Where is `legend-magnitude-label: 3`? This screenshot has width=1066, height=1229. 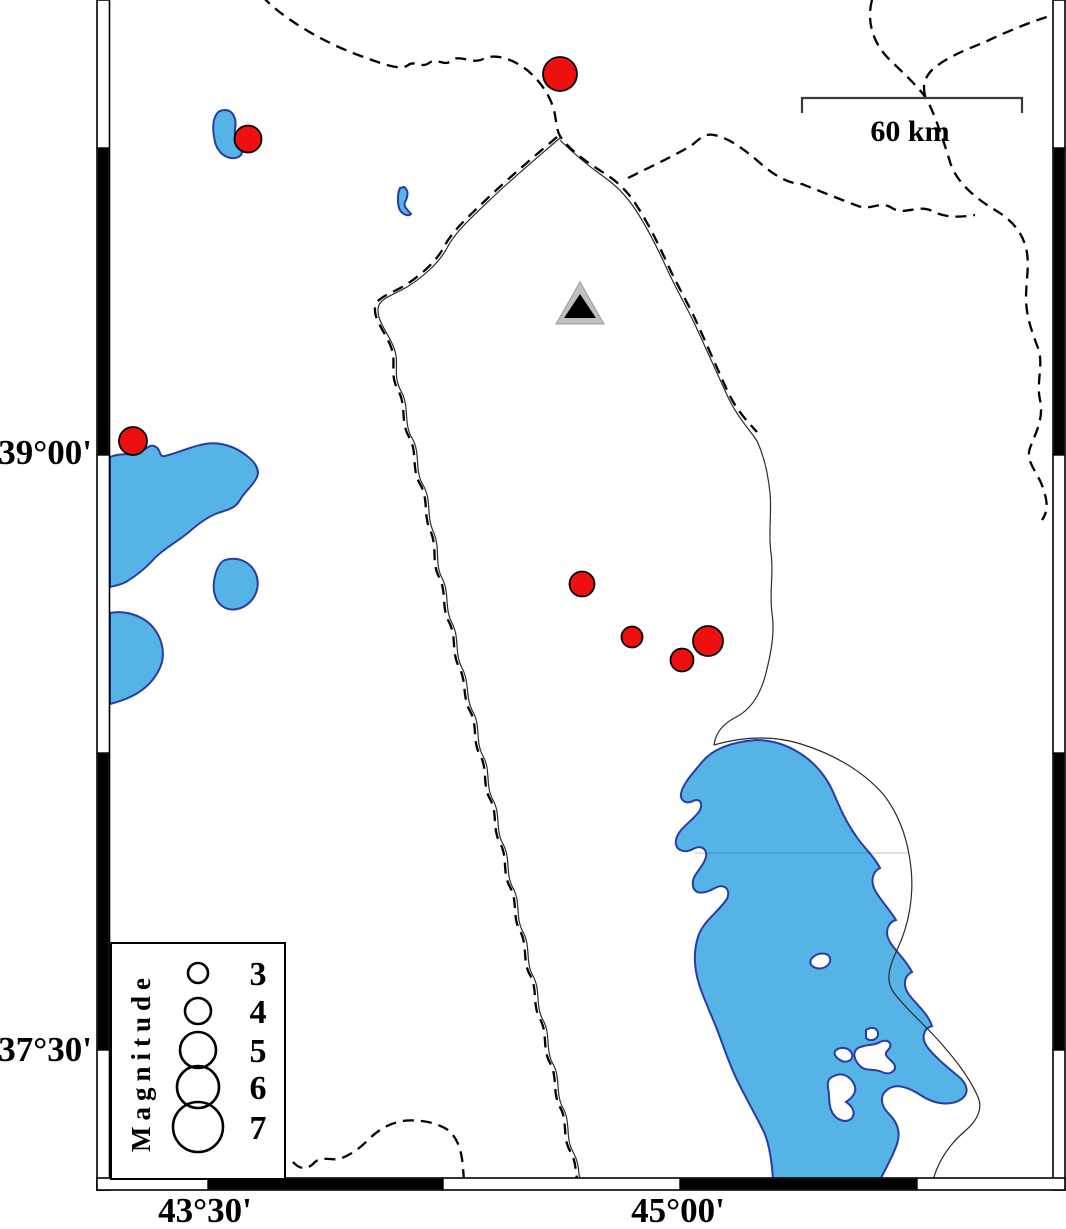
legend-magnitude-label: 3 is located at coordinates (258, 974).